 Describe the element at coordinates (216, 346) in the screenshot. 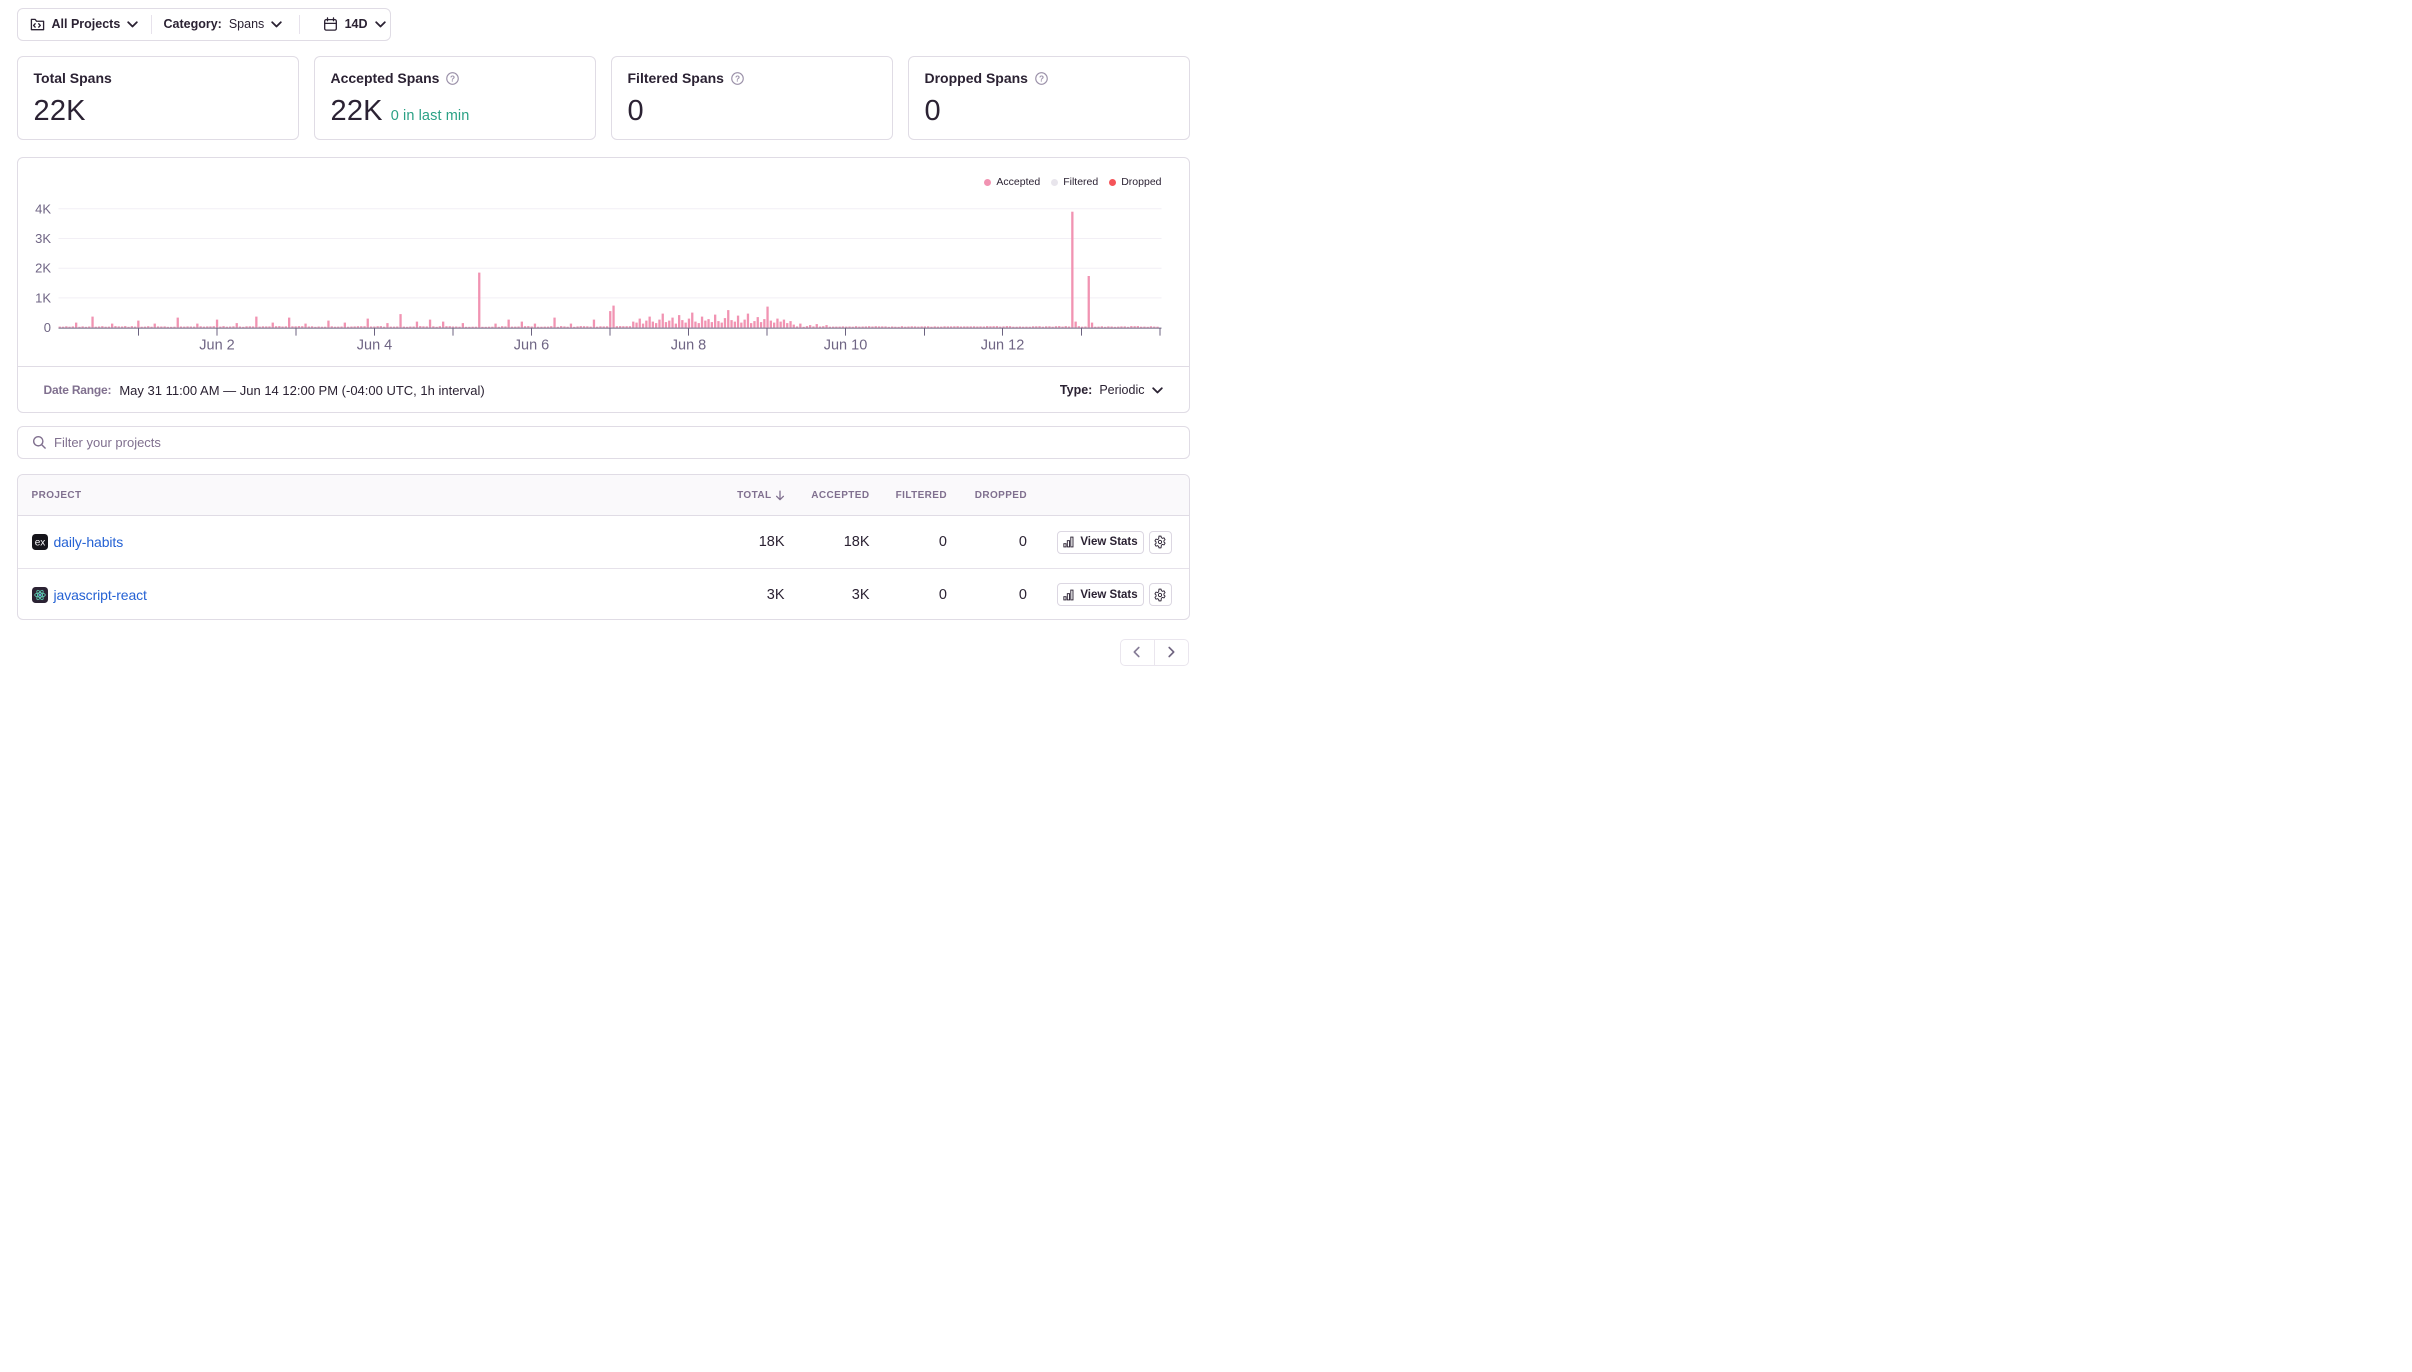

I see `svg-text: Jun 2` at that location.